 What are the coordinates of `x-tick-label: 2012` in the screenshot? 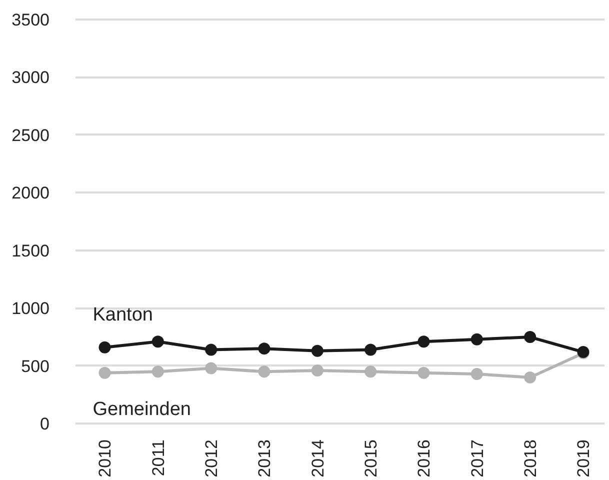 It's located at (212, 458).